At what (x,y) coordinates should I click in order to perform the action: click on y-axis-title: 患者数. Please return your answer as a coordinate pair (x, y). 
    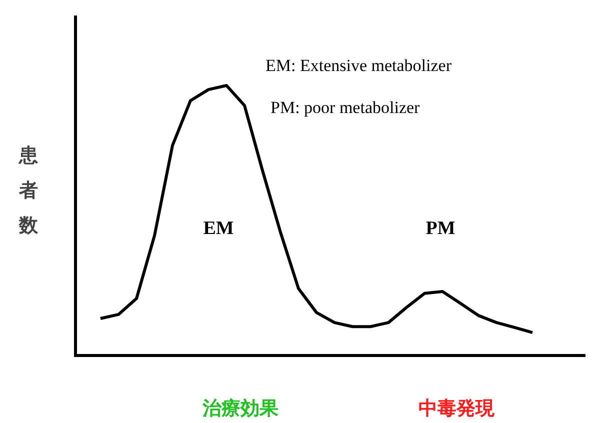
    Looking at the image, I should click on (28, 190).